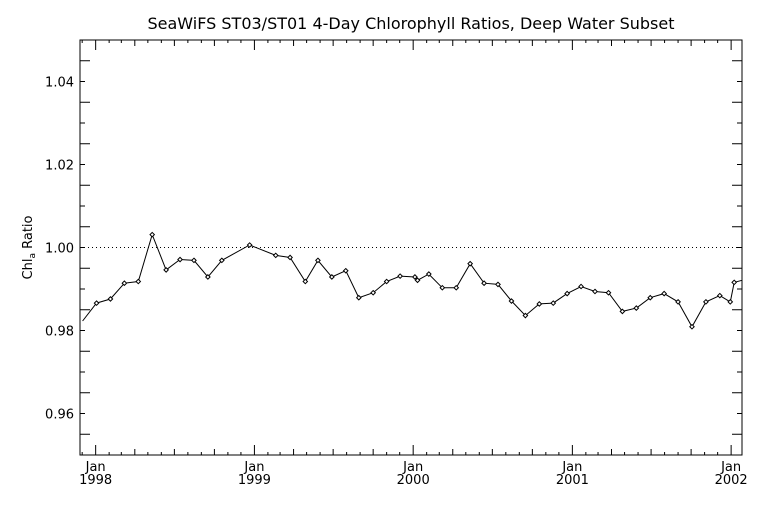 This screenshot has width=768, height=512. I want to click on x-tick-label-year: 1999, so click(254, 480).